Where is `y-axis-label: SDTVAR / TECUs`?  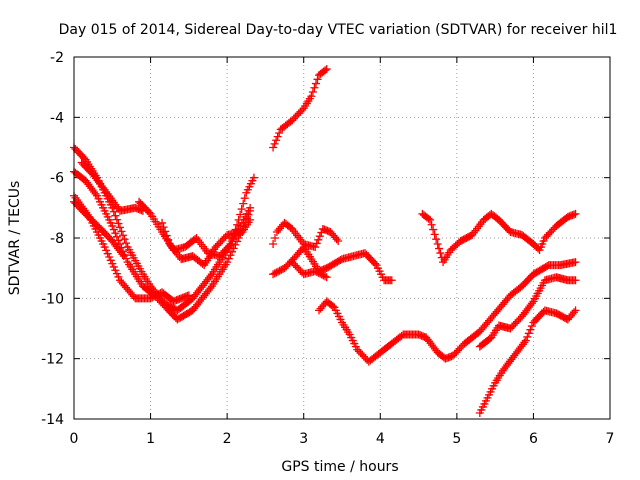
y-axis-label: SDTVAR / TECUs is located at coordinates (15, 238).